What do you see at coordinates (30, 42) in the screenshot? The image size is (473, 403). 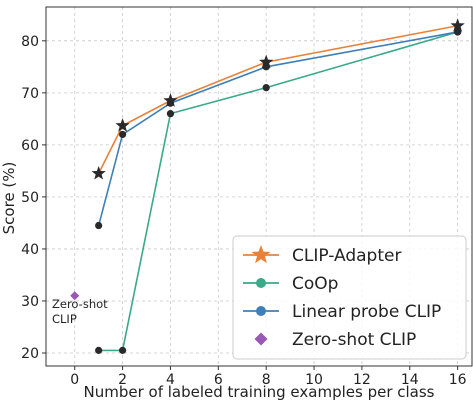 I see `y-tick-label-80: 80` at bounding box center [30, 42].